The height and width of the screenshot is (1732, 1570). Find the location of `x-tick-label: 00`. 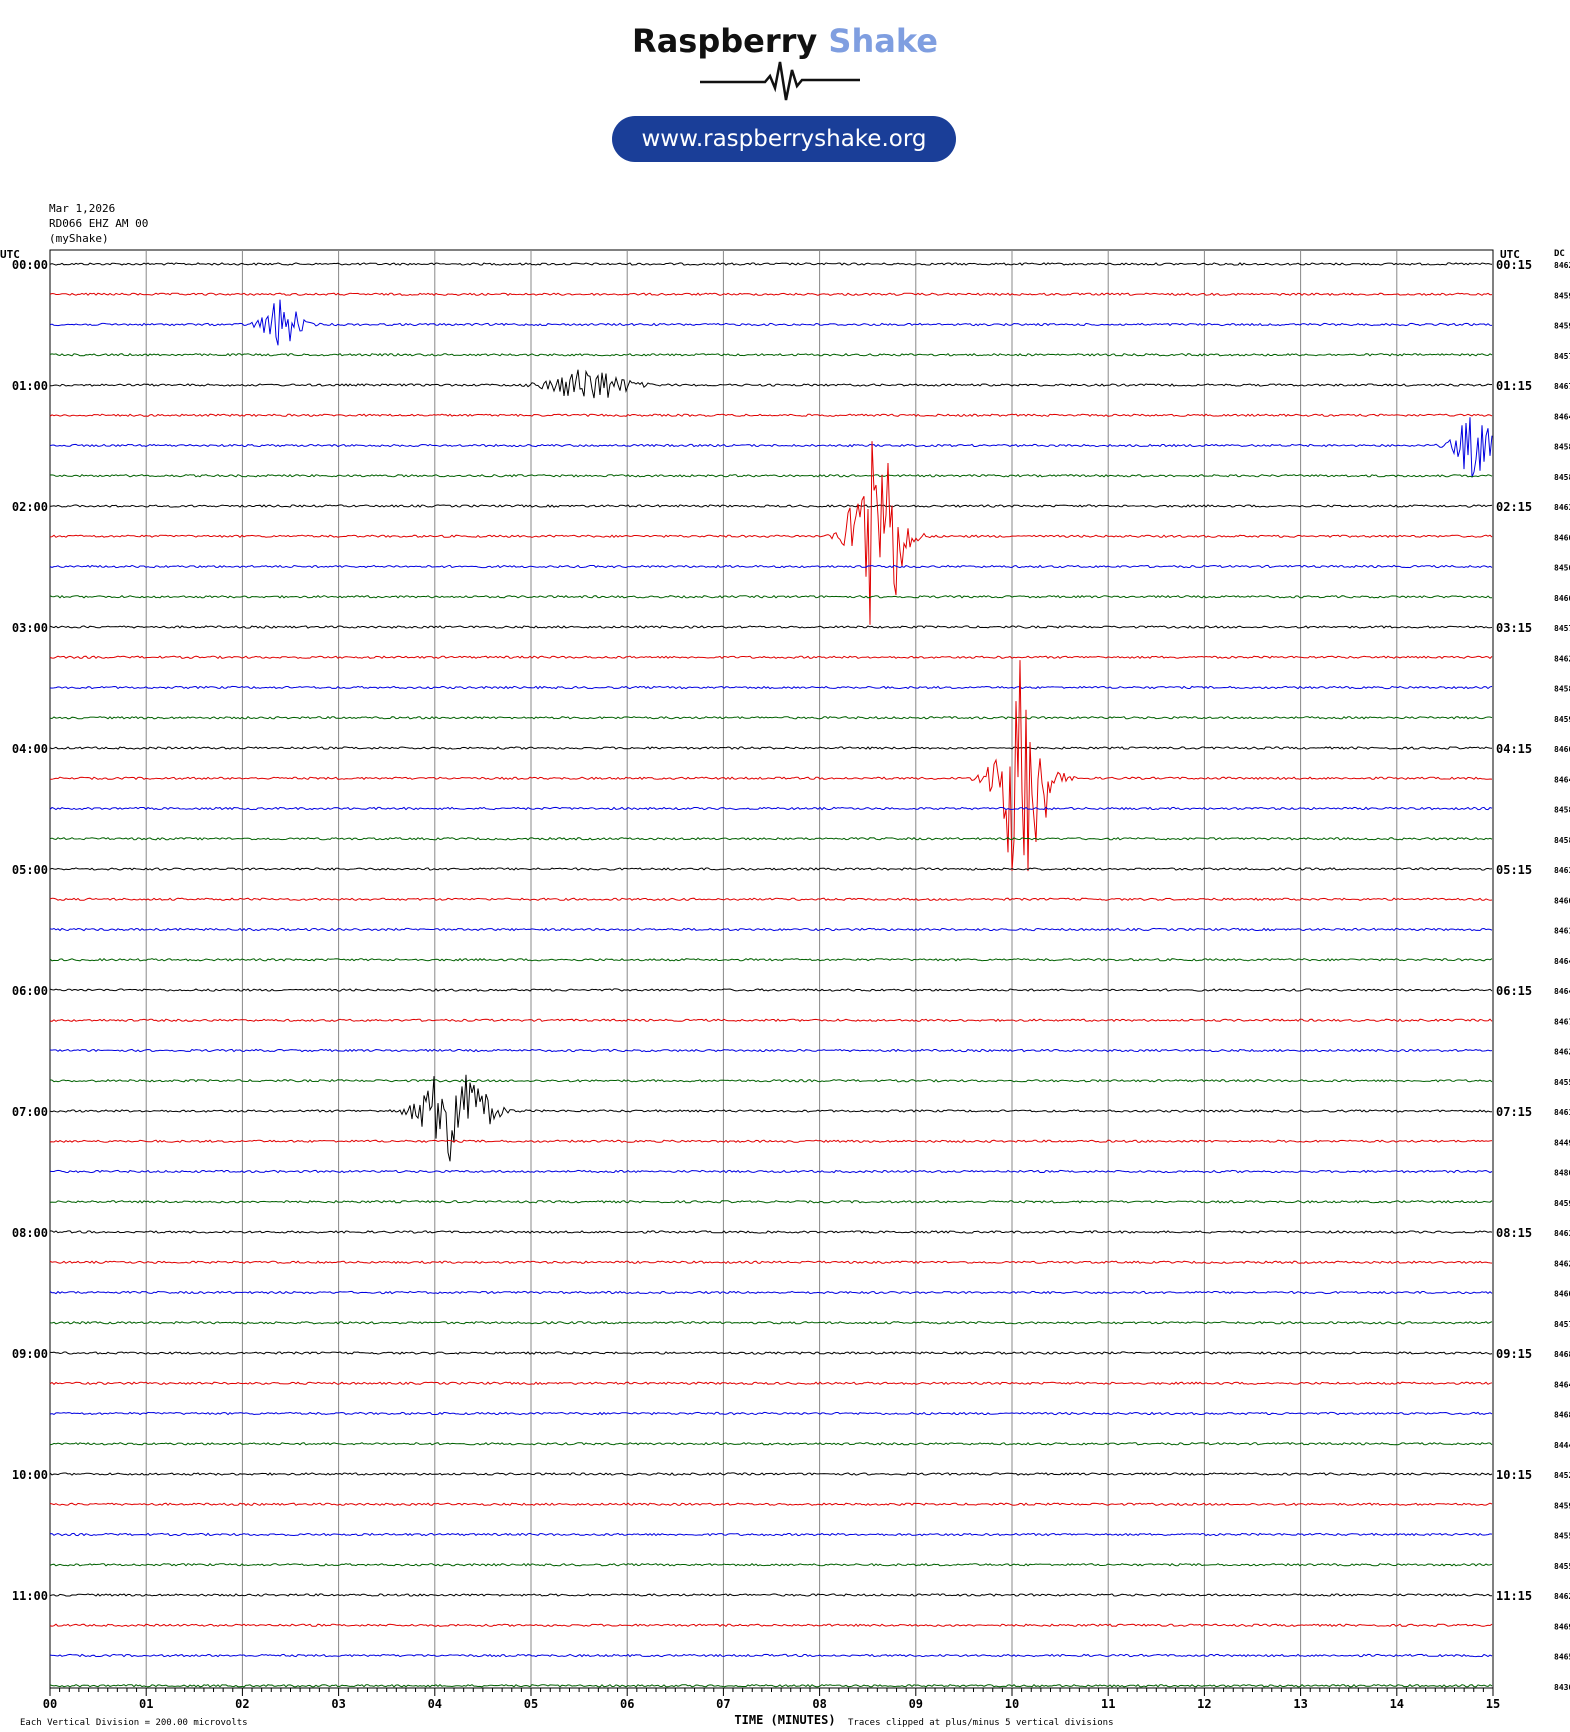

x-tick-label: 00 is located at coordinates (50, 1704).